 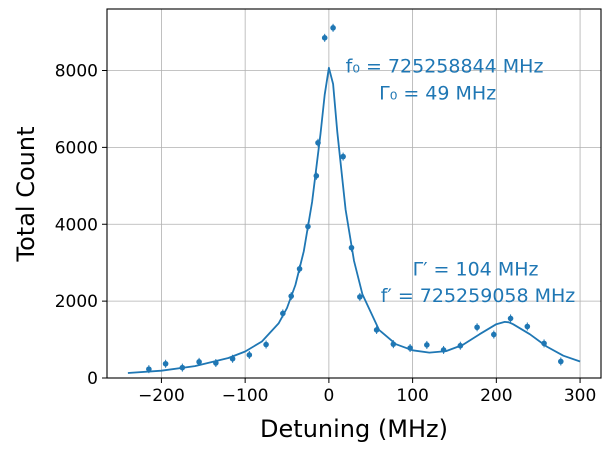 What do you see at coordinates (354, 429) in the screenshot?
I see `x-axis-label: Detuning (MHz)` at bounding box center [354, 429].